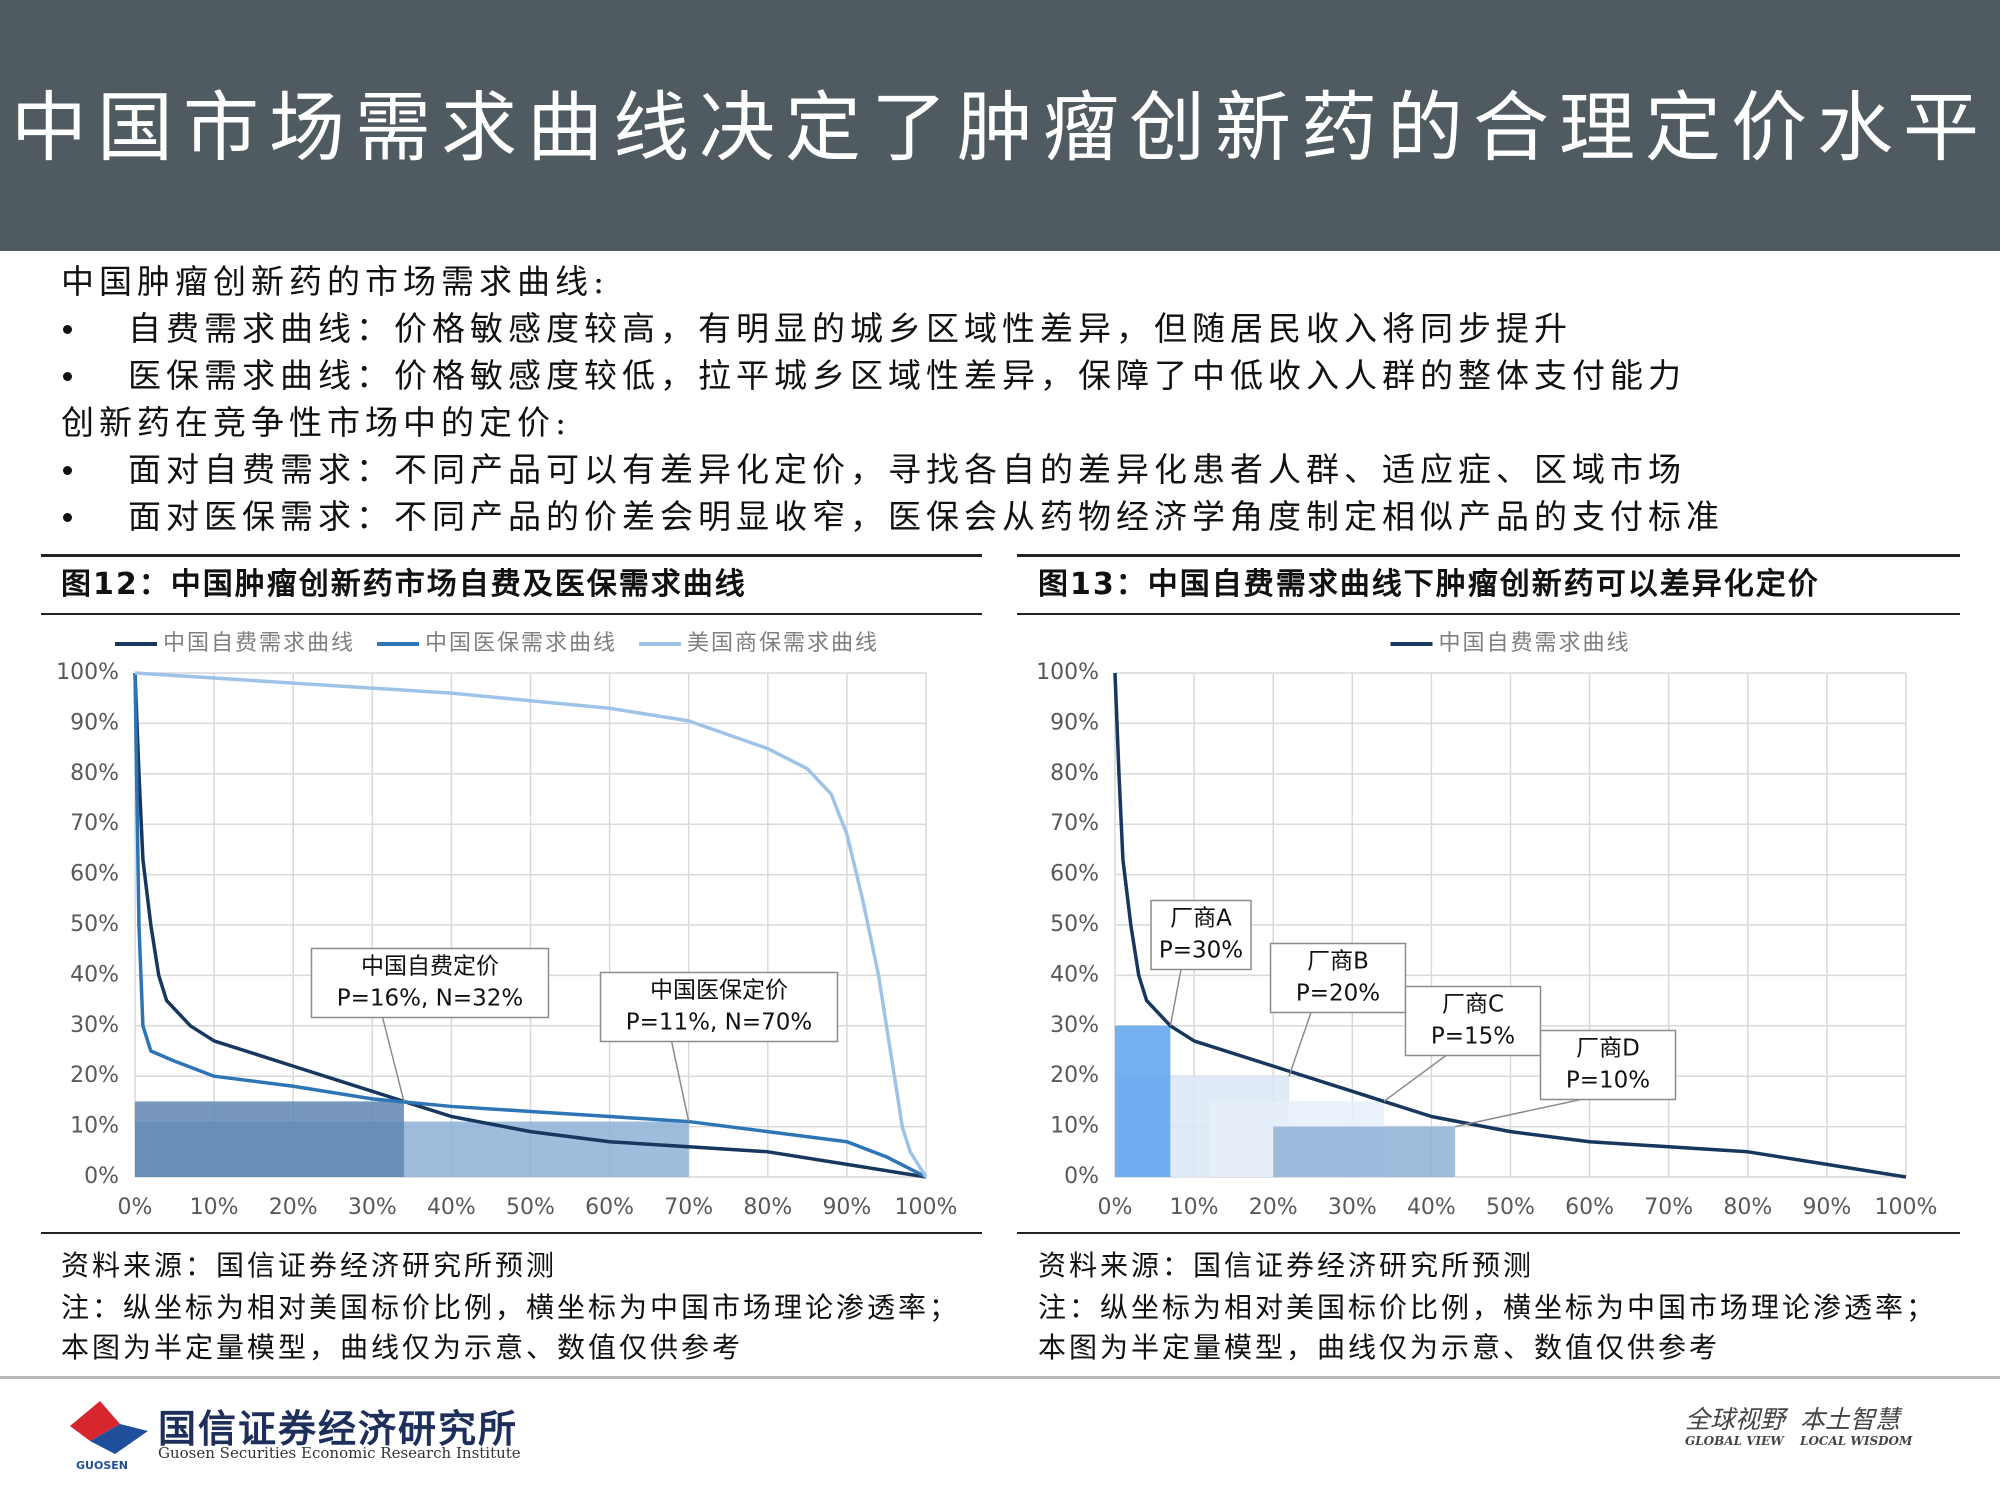 This screenshot has height=1500, width=2000. Describe the element at coordinates (102, 1465) in the screenshot. I see `logo-text: GUOSEN` at that location.